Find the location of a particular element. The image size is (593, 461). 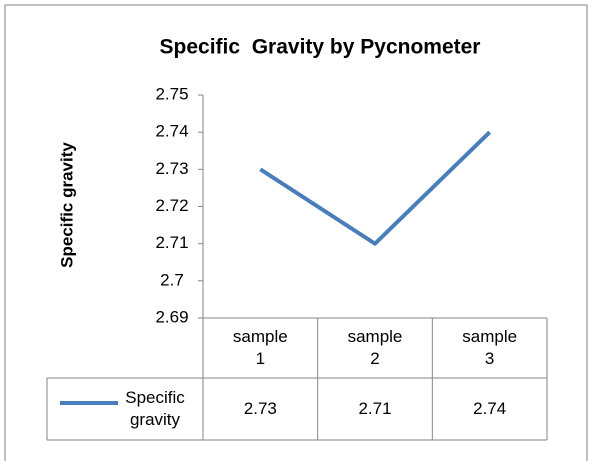

table-value: 2.74 is located at coordinates (490, 408).